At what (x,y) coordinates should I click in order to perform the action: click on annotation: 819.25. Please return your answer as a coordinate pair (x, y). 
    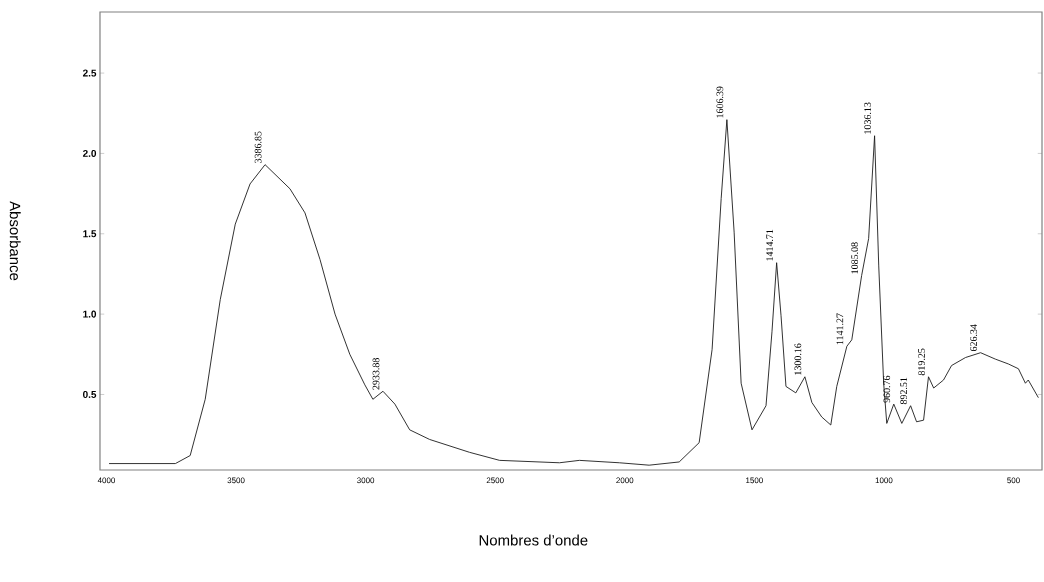
    Looking at the image, I should click on (921, 362).